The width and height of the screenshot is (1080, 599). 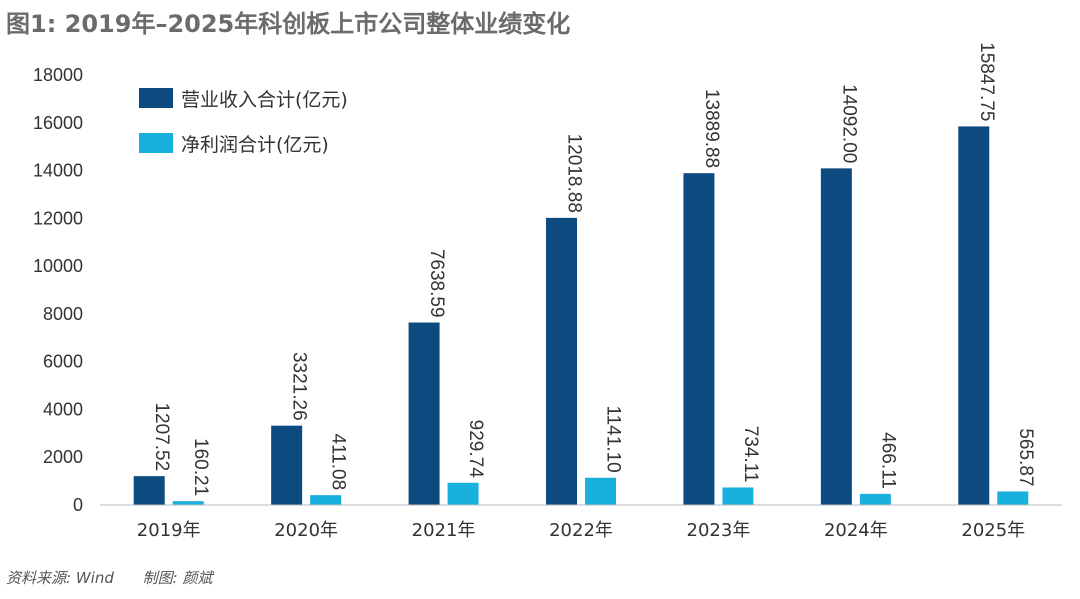 I want to click on x-tick-label: 2020年, so click(x=306, y=530).